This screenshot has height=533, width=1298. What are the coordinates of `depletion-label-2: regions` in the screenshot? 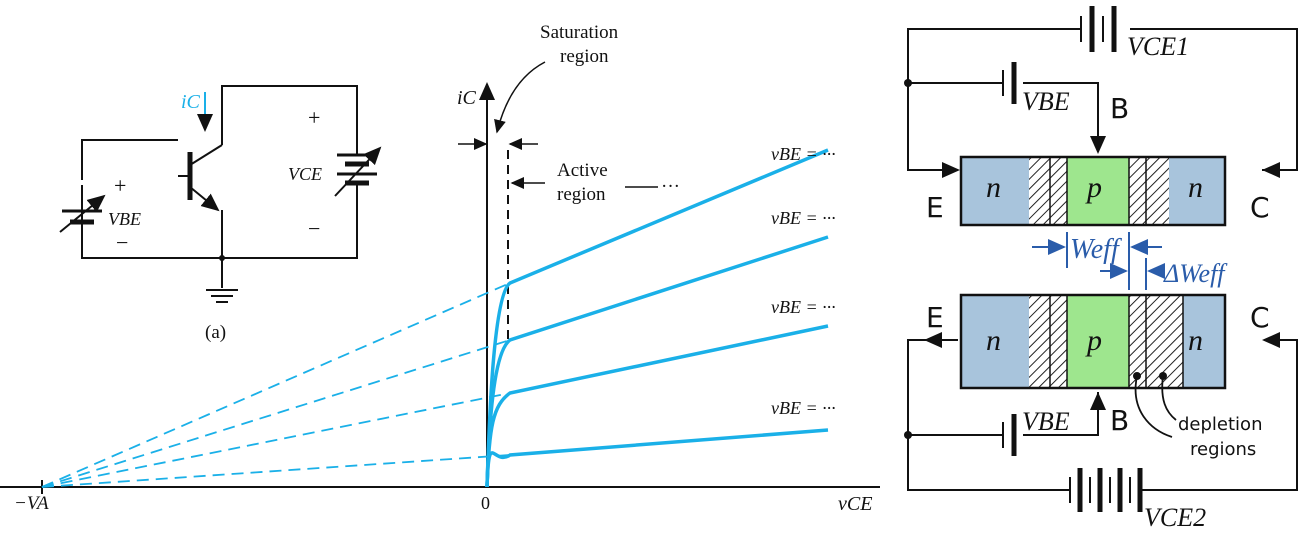 It's located at (1223, 449).